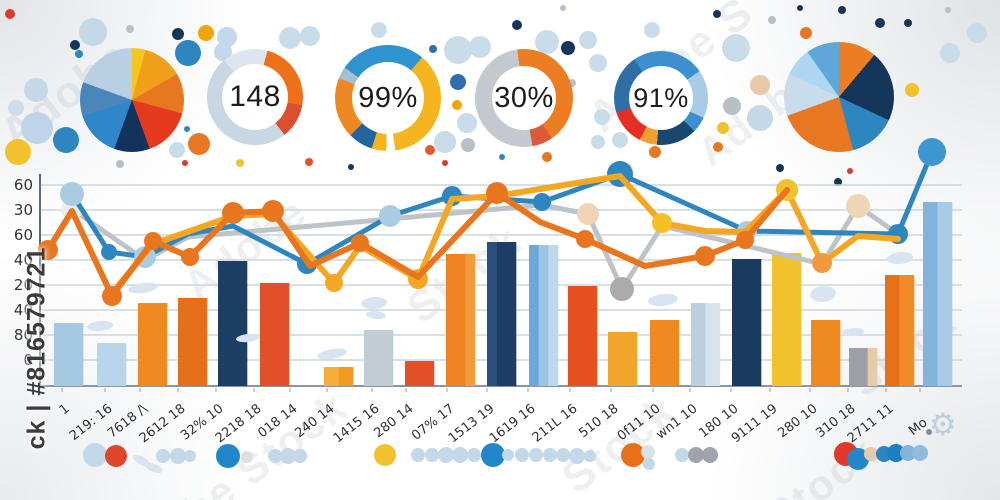 Image resolution: width=1000 pixels, height=500 pixels. I want to click on donut-hole: 99%, so click(388, 98).